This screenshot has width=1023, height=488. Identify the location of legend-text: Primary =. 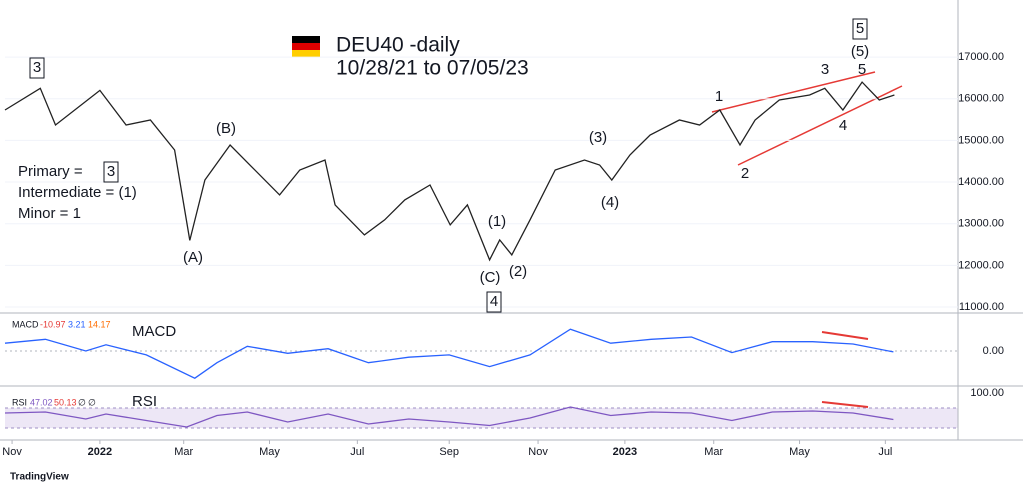
(50, 171).